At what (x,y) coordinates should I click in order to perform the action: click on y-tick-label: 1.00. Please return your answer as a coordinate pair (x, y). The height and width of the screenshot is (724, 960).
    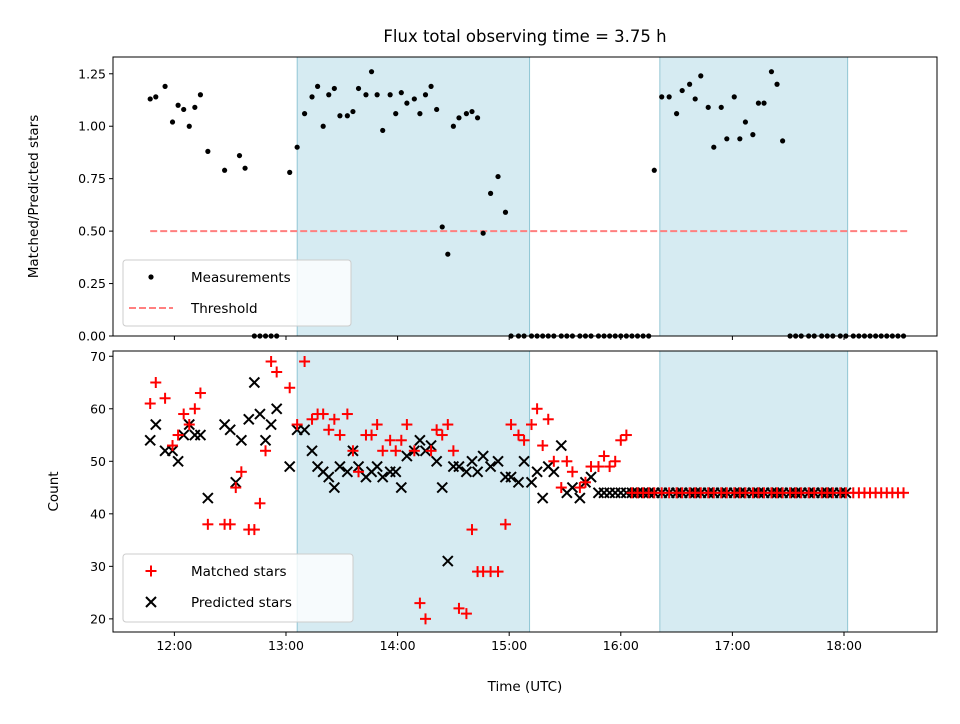
    Looking at the image, I should click on (92, 126).